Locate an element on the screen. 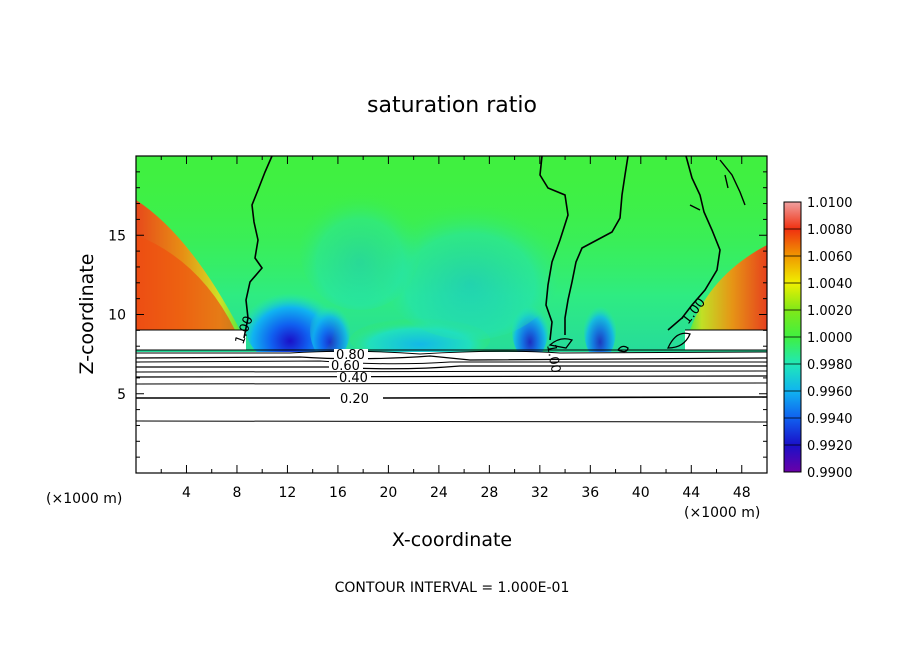 The height and width of the screenshot is (654, 904). contour-1.00-mid is located at coordinates (554, 248).